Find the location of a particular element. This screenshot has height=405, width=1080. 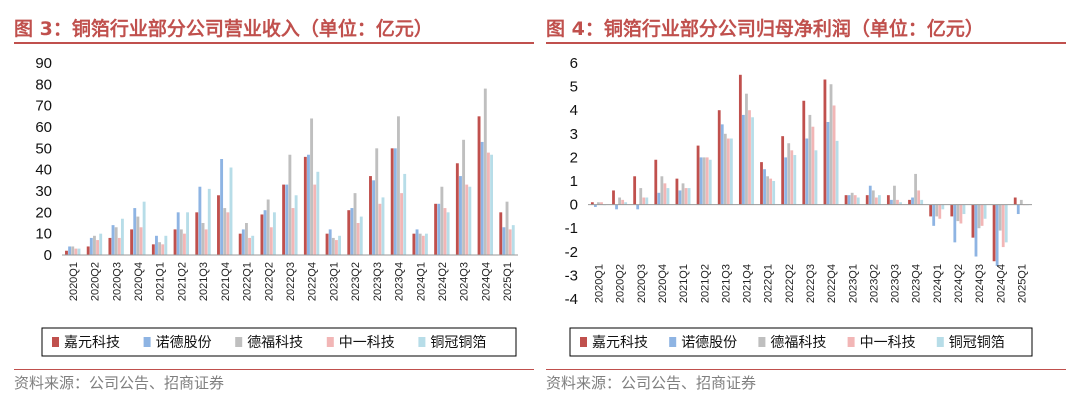

x-tick-label: 2020Q2 is located at coordinates (96, 281).